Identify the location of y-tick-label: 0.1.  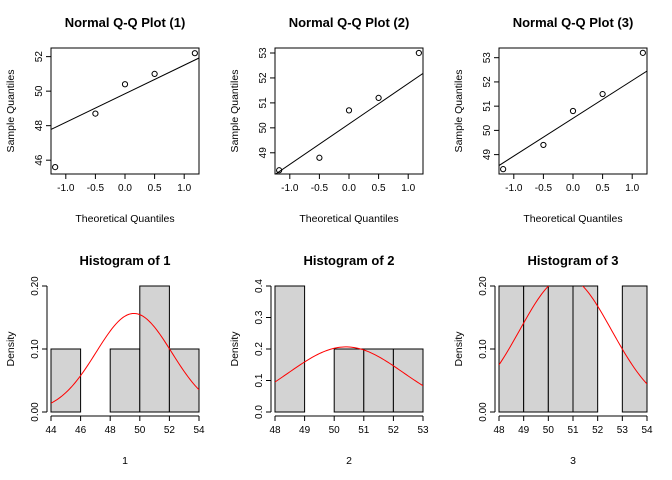
(259, 380).